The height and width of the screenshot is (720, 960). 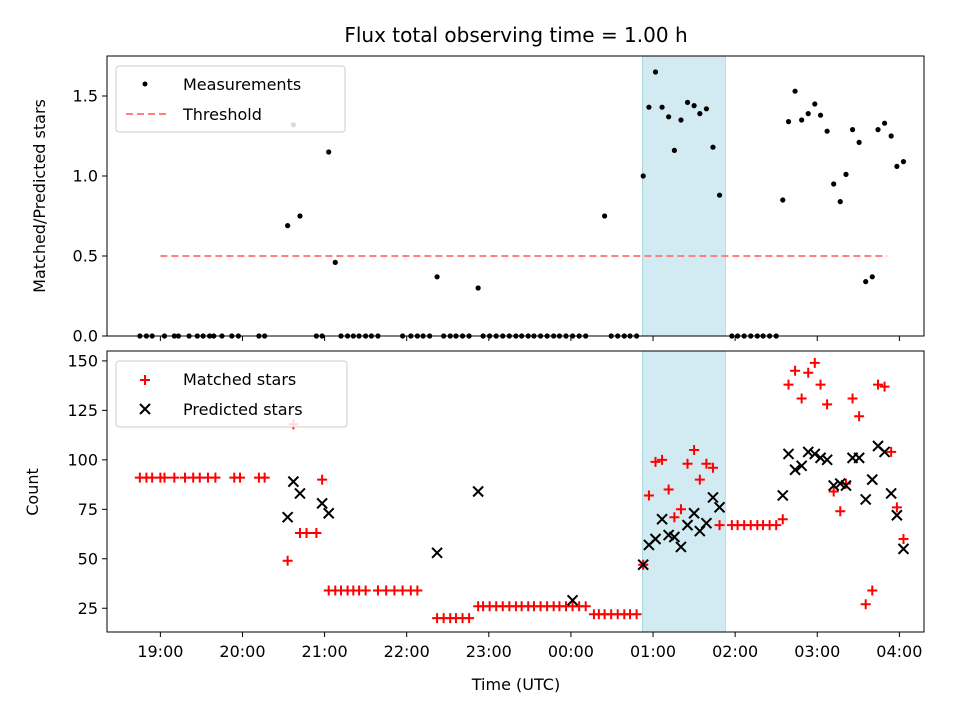 What do you see at coordinates (571, 651) in the screenshot?
I see `x-tick-label: 00:00` at bounding box center [571, 651].